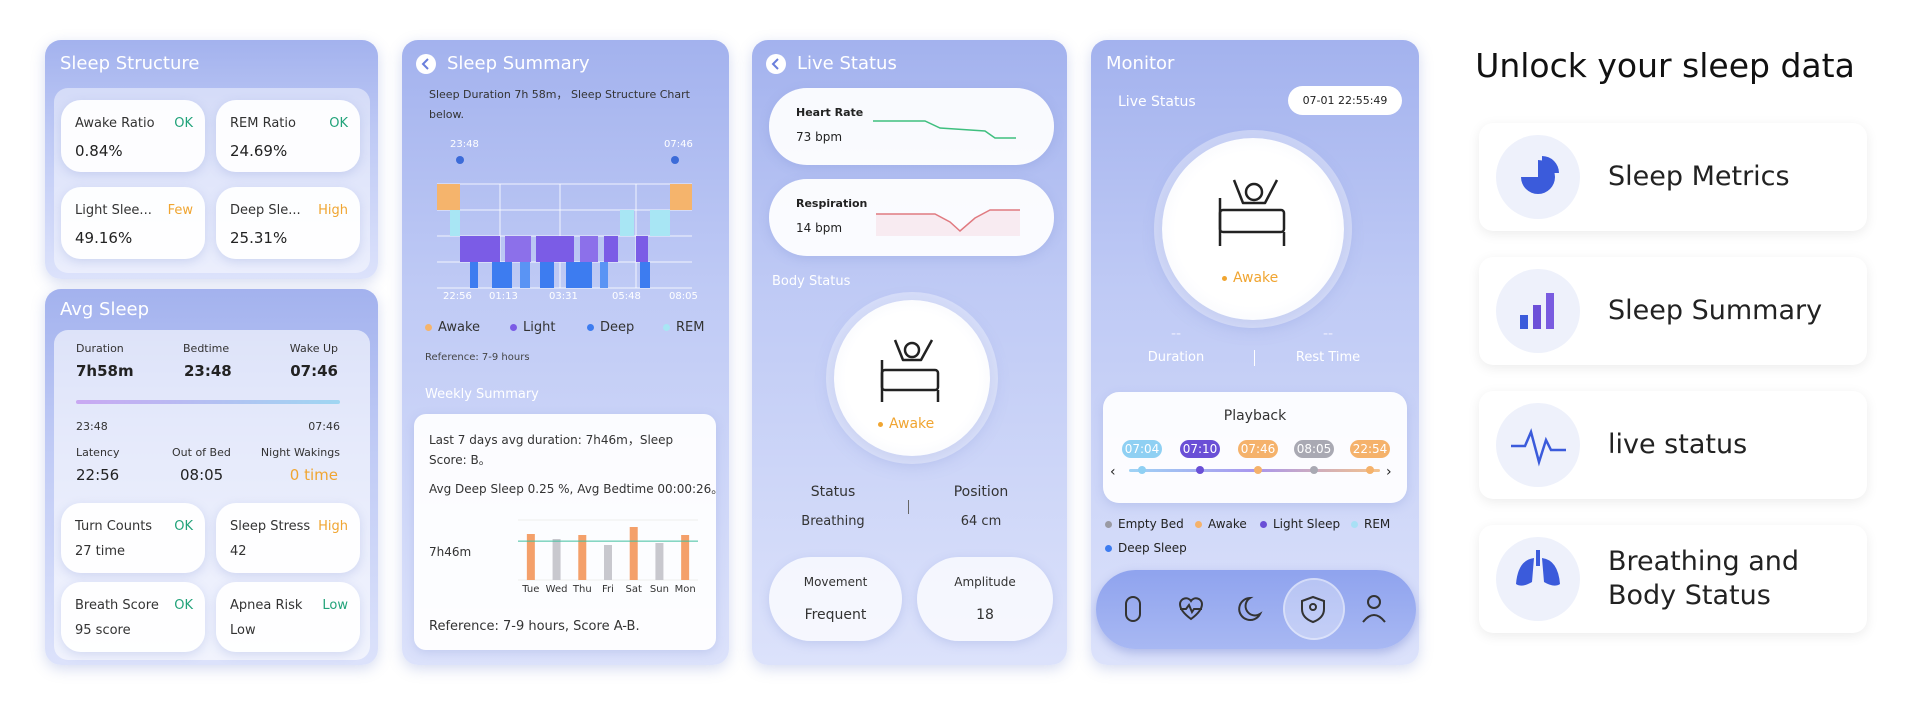 This screenshot has height=708, width=1920. I want to click on status-value: Breathing, so click(833, 521).